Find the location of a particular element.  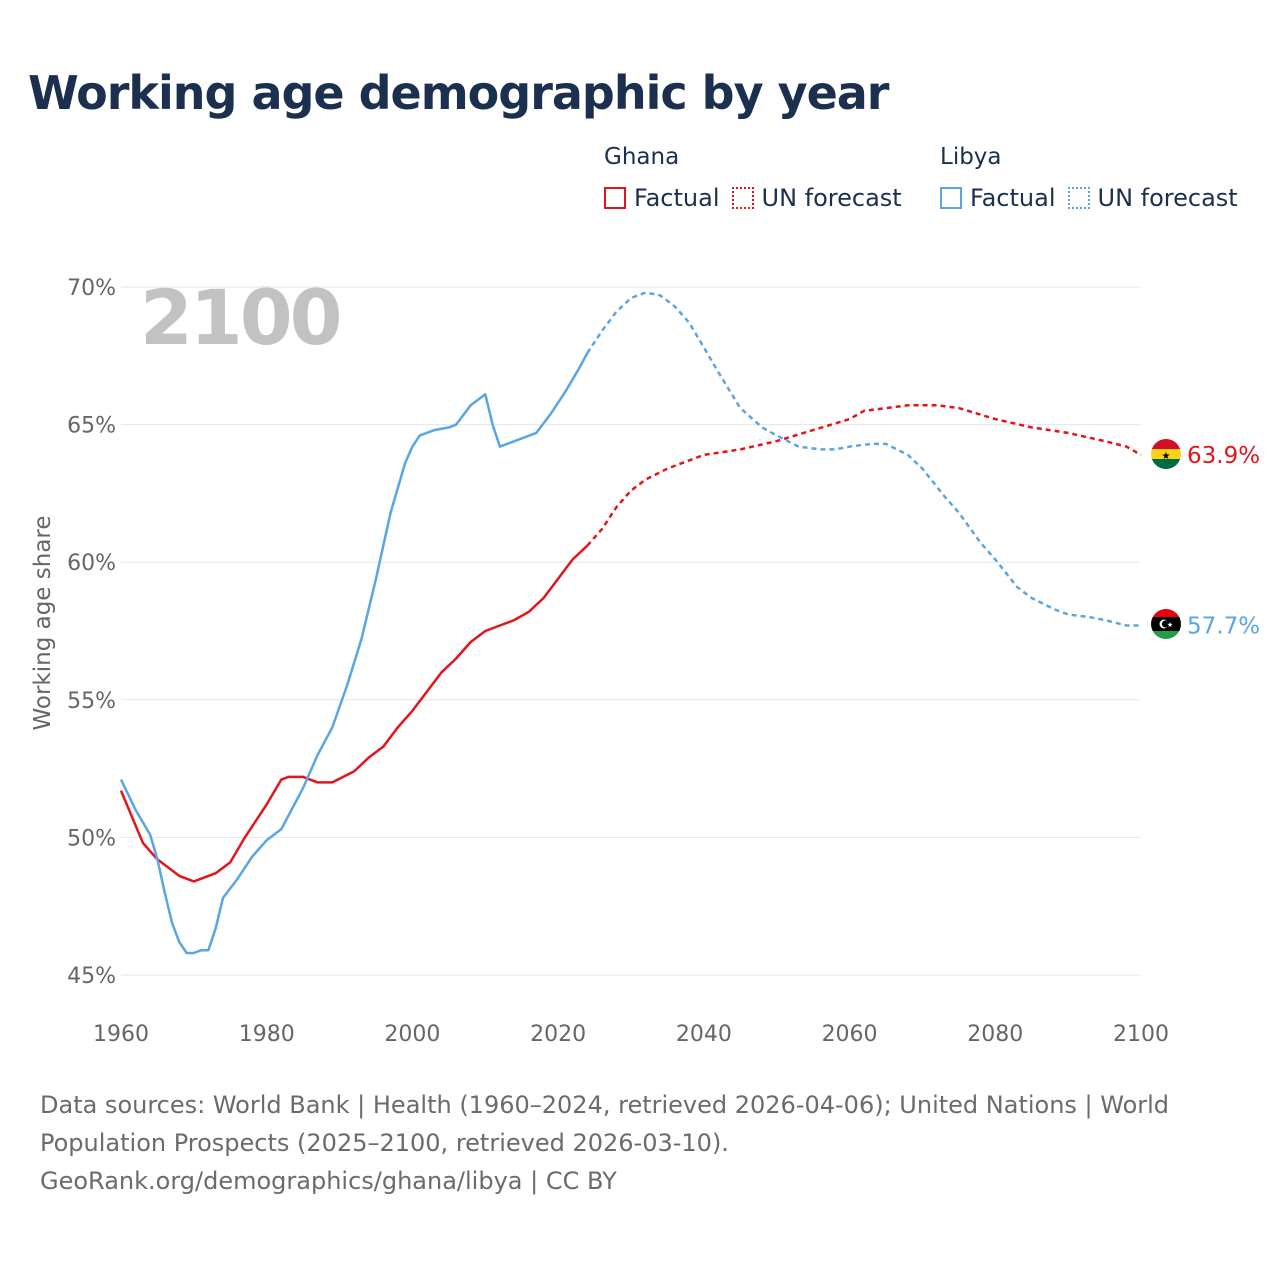

x-tick-label: 2000 is located at coordinates (412, 1034).